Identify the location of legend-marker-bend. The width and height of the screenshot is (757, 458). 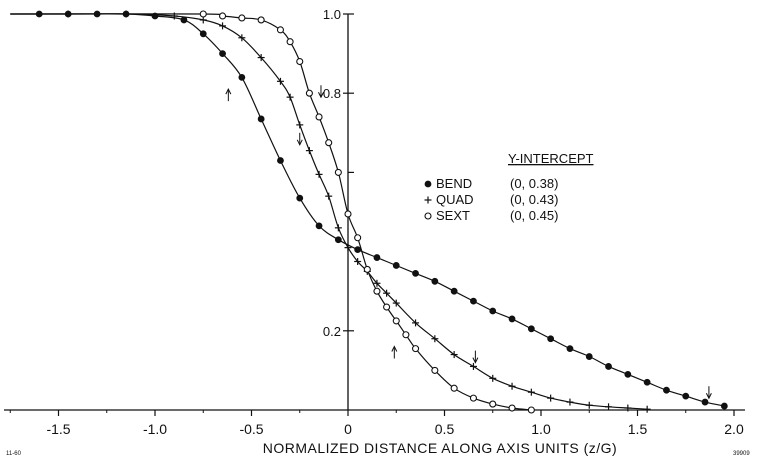
(428, 184).